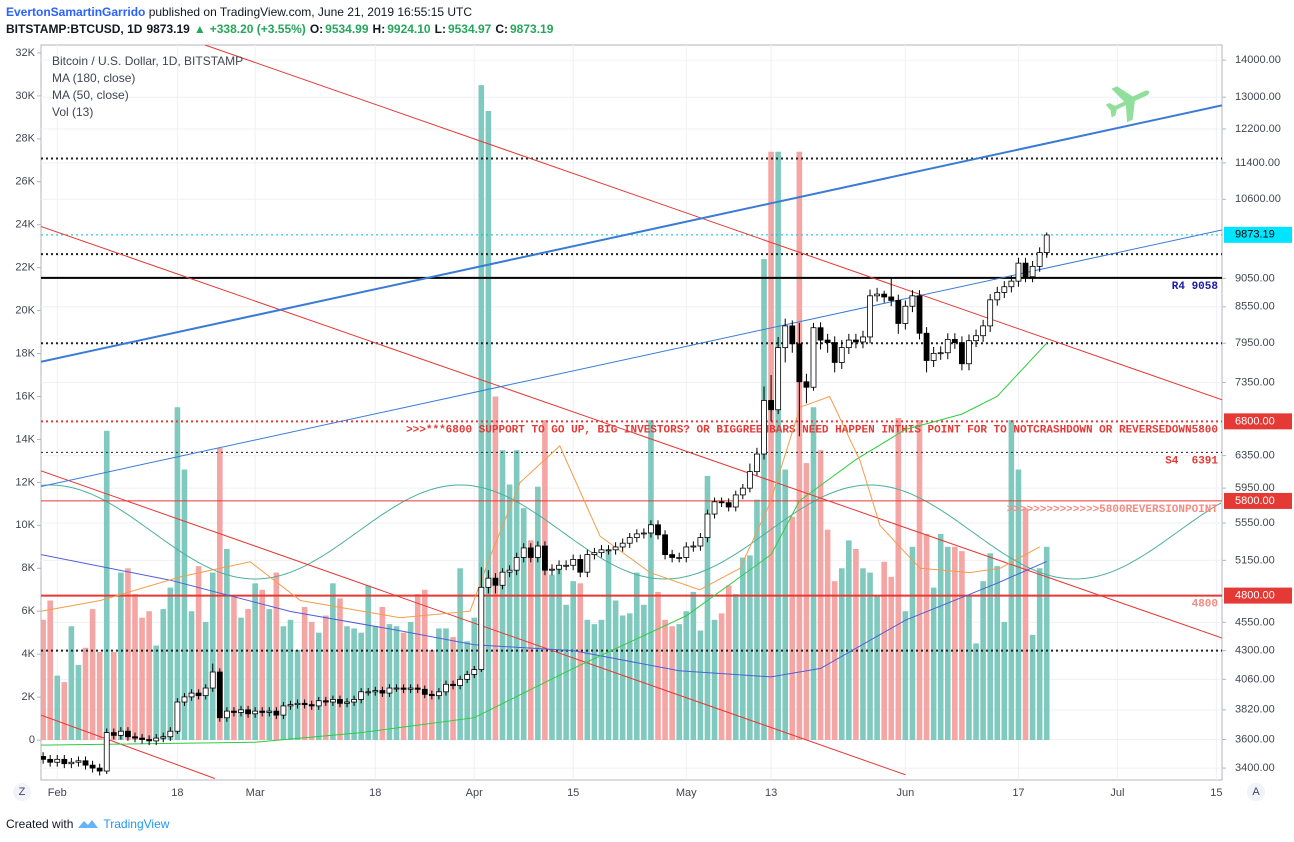 Image resolution: width=1294 pixels, height=842 pixels. Describe the element at coordinates (409, 29) in the screenshot. I see `ohlc-value: 9924.10` at that location.